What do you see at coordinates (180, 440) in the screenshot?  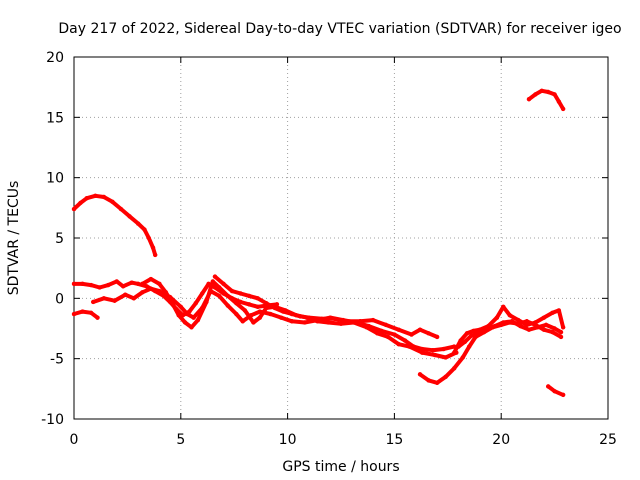 I see `x-tick-label: 5` at bounding box center [180, 440].